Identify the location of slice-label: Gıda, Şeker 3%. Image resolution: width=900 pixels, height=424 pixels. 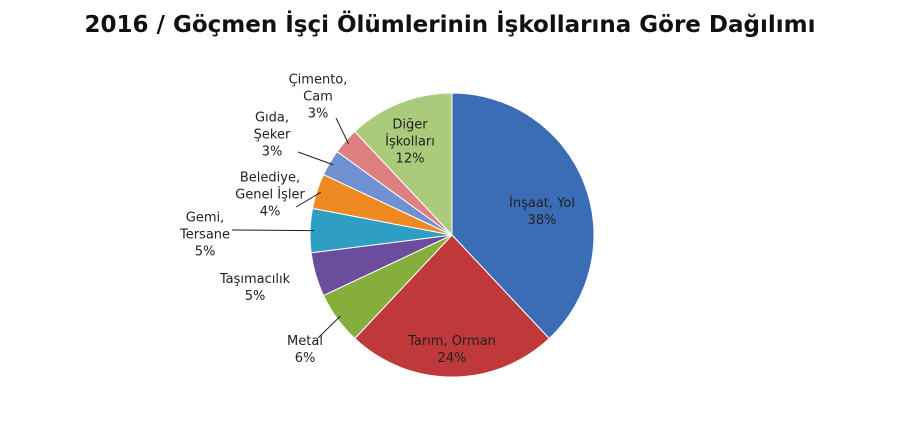
(272, 135).